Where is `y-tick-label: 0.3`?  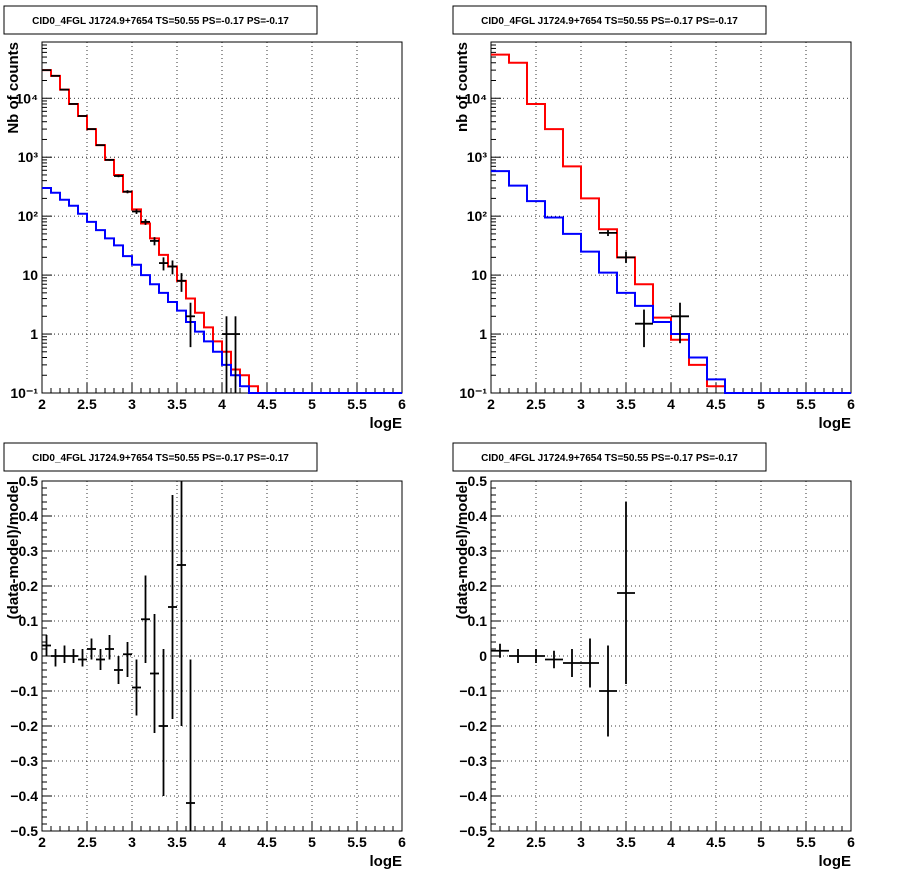
y-tick-label: 0.3 is located at coordinates (29, 551).